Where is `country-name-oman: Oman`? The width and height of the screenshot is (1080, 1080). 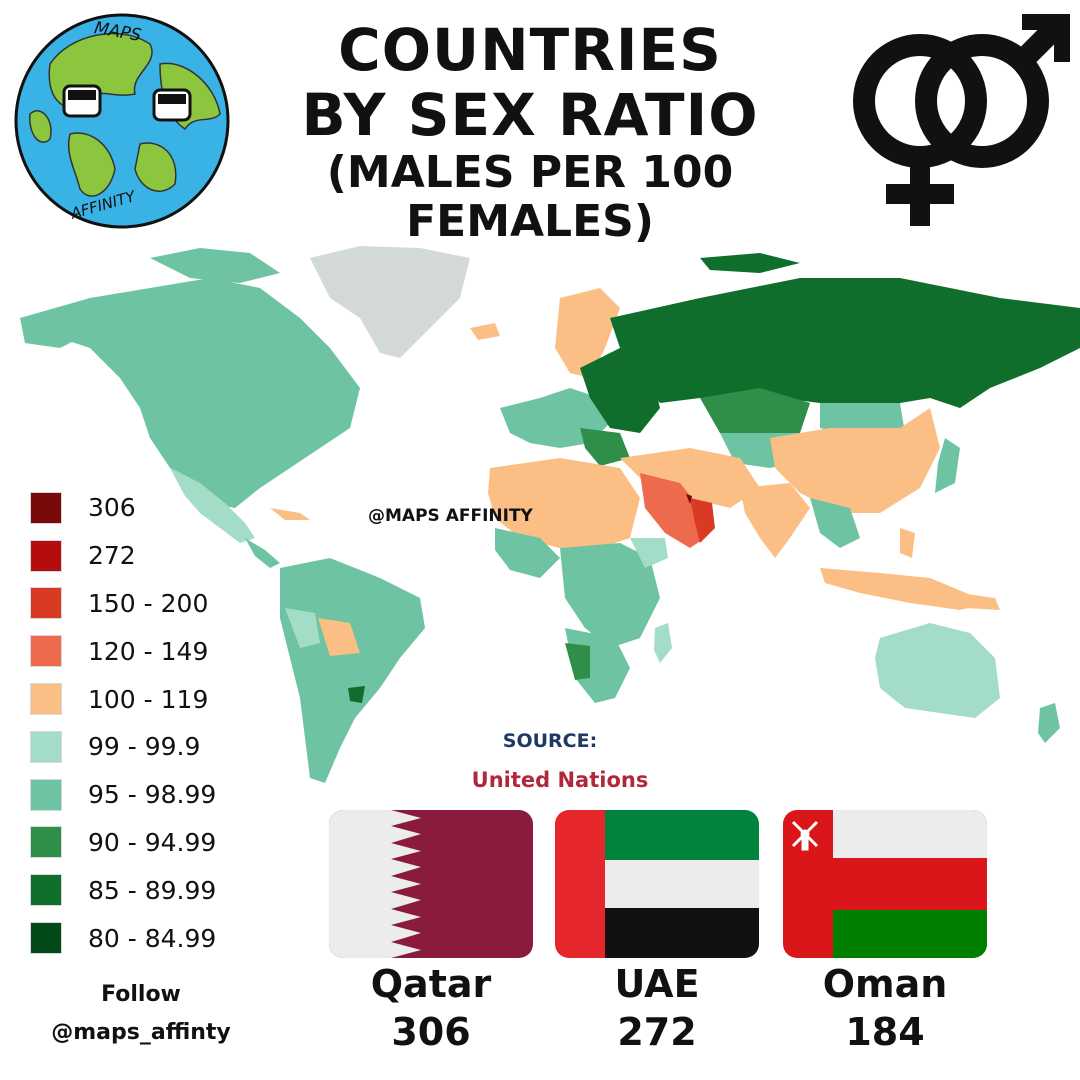 country-name-oman: Oman is located at coordinates (885, 984).